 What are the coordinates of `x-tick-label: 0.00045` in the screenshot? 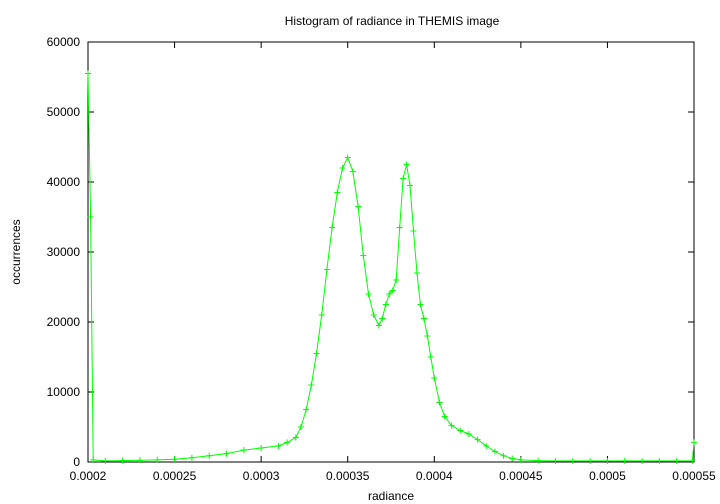 It's located at (521, 476).